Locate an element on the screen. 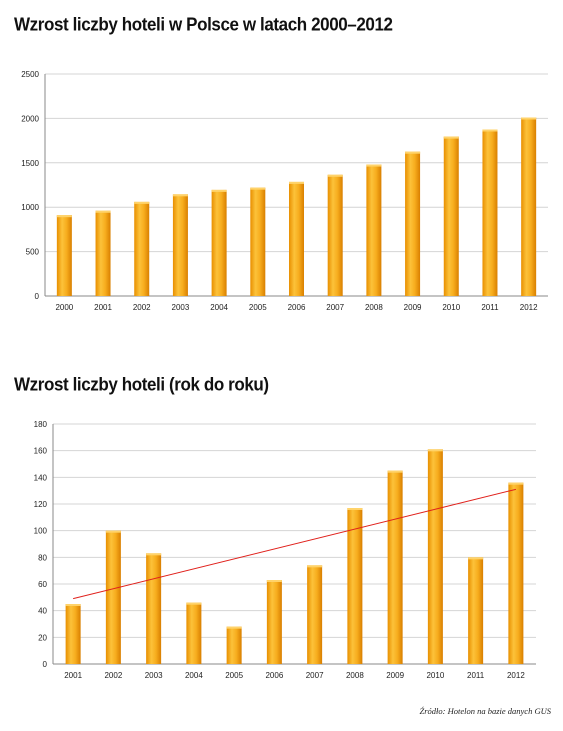 Image resolution: width=563 pixels, height=731 pixels. trendline is located at coordinates (294, 544).